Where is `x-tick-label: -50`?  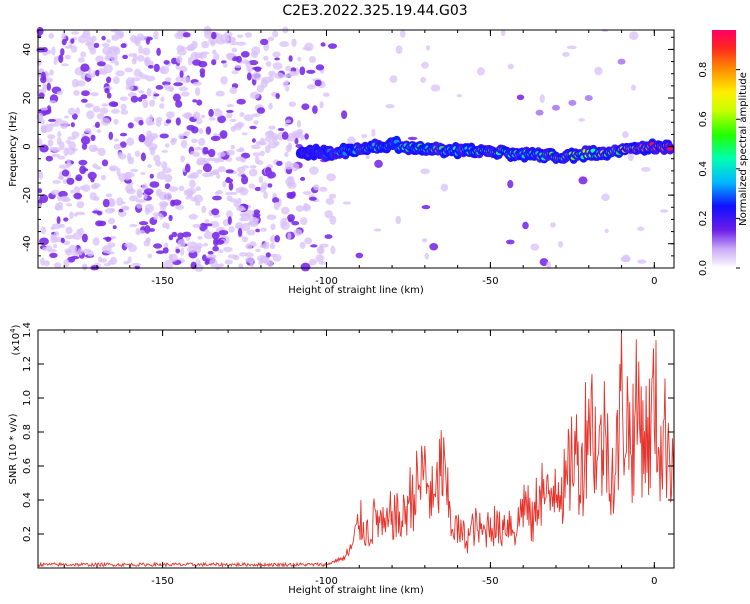 x-tick-label: -50 is located at coordinates (490, 581).